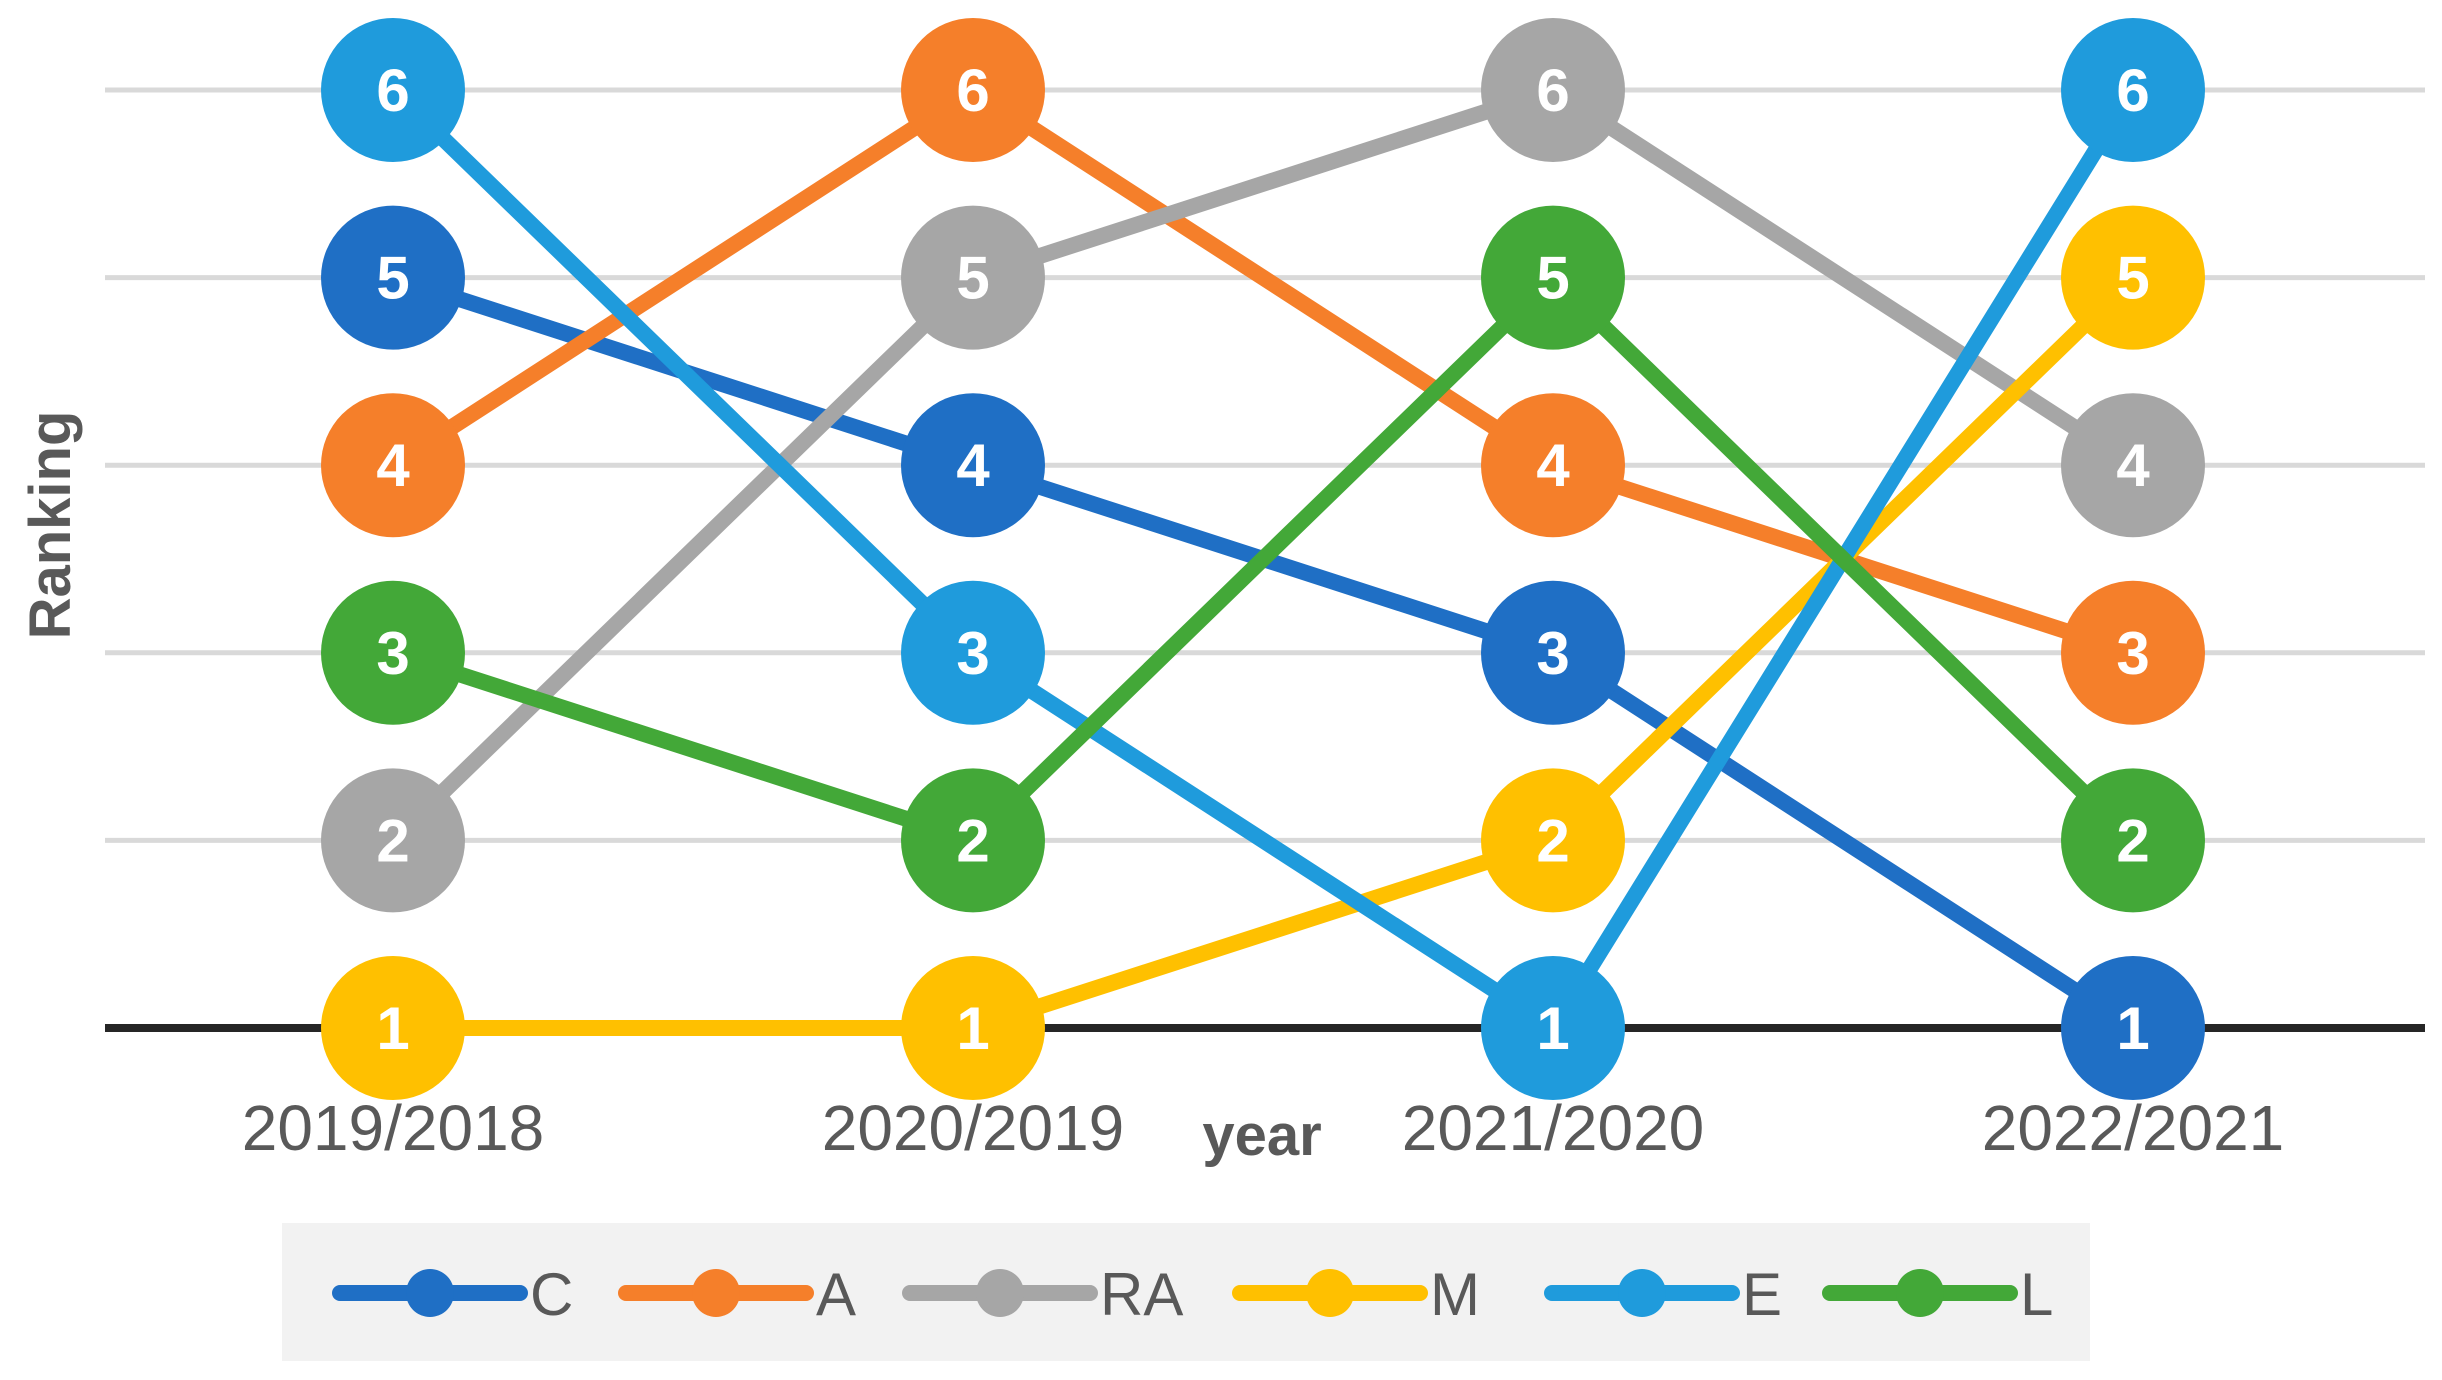 The width and height of the screenshot is (2442, 1380). I want to click on data-point-m: 2, so click(1553, 840).